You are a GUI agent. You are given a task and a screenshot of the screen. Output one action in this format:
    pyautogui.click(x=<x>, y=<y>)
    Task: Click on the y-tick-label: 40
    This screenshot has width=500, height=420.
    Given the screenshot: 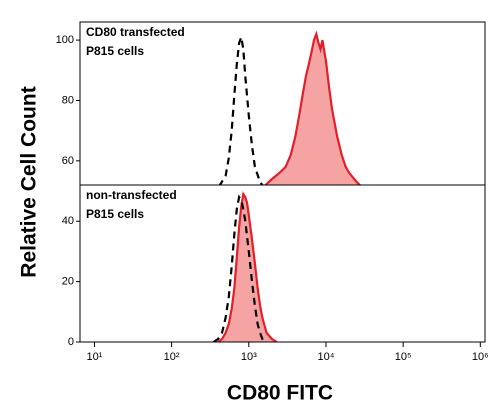 What is the action you would take?
    pyautogui.click(x=68, y=221)
    